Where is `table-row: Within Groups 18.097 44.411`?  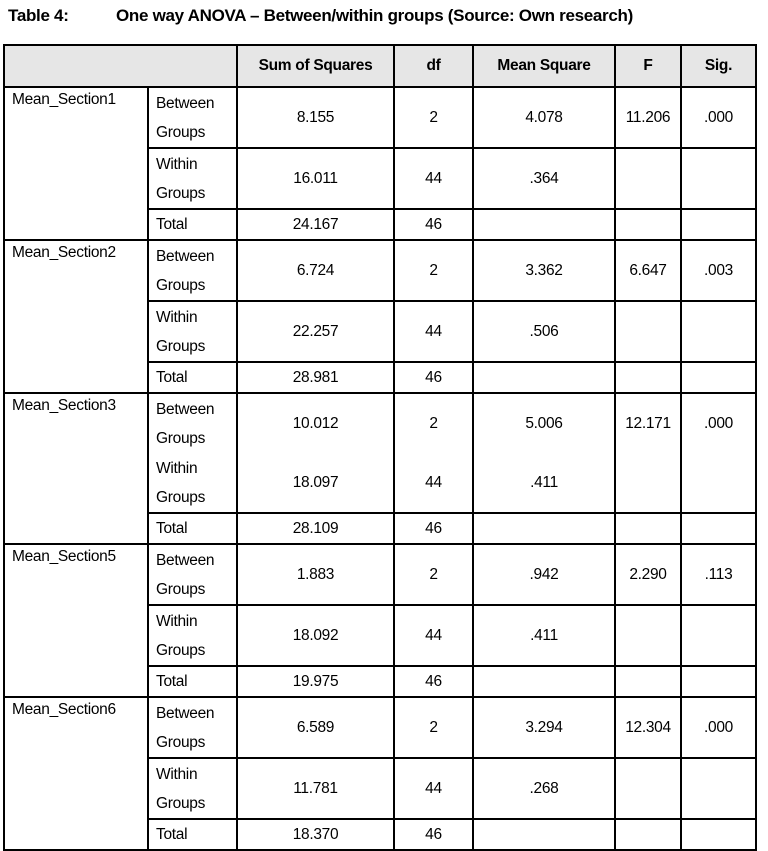 table-row: Within Groups 18.097 44.411 is located at coordinates (380, 483).